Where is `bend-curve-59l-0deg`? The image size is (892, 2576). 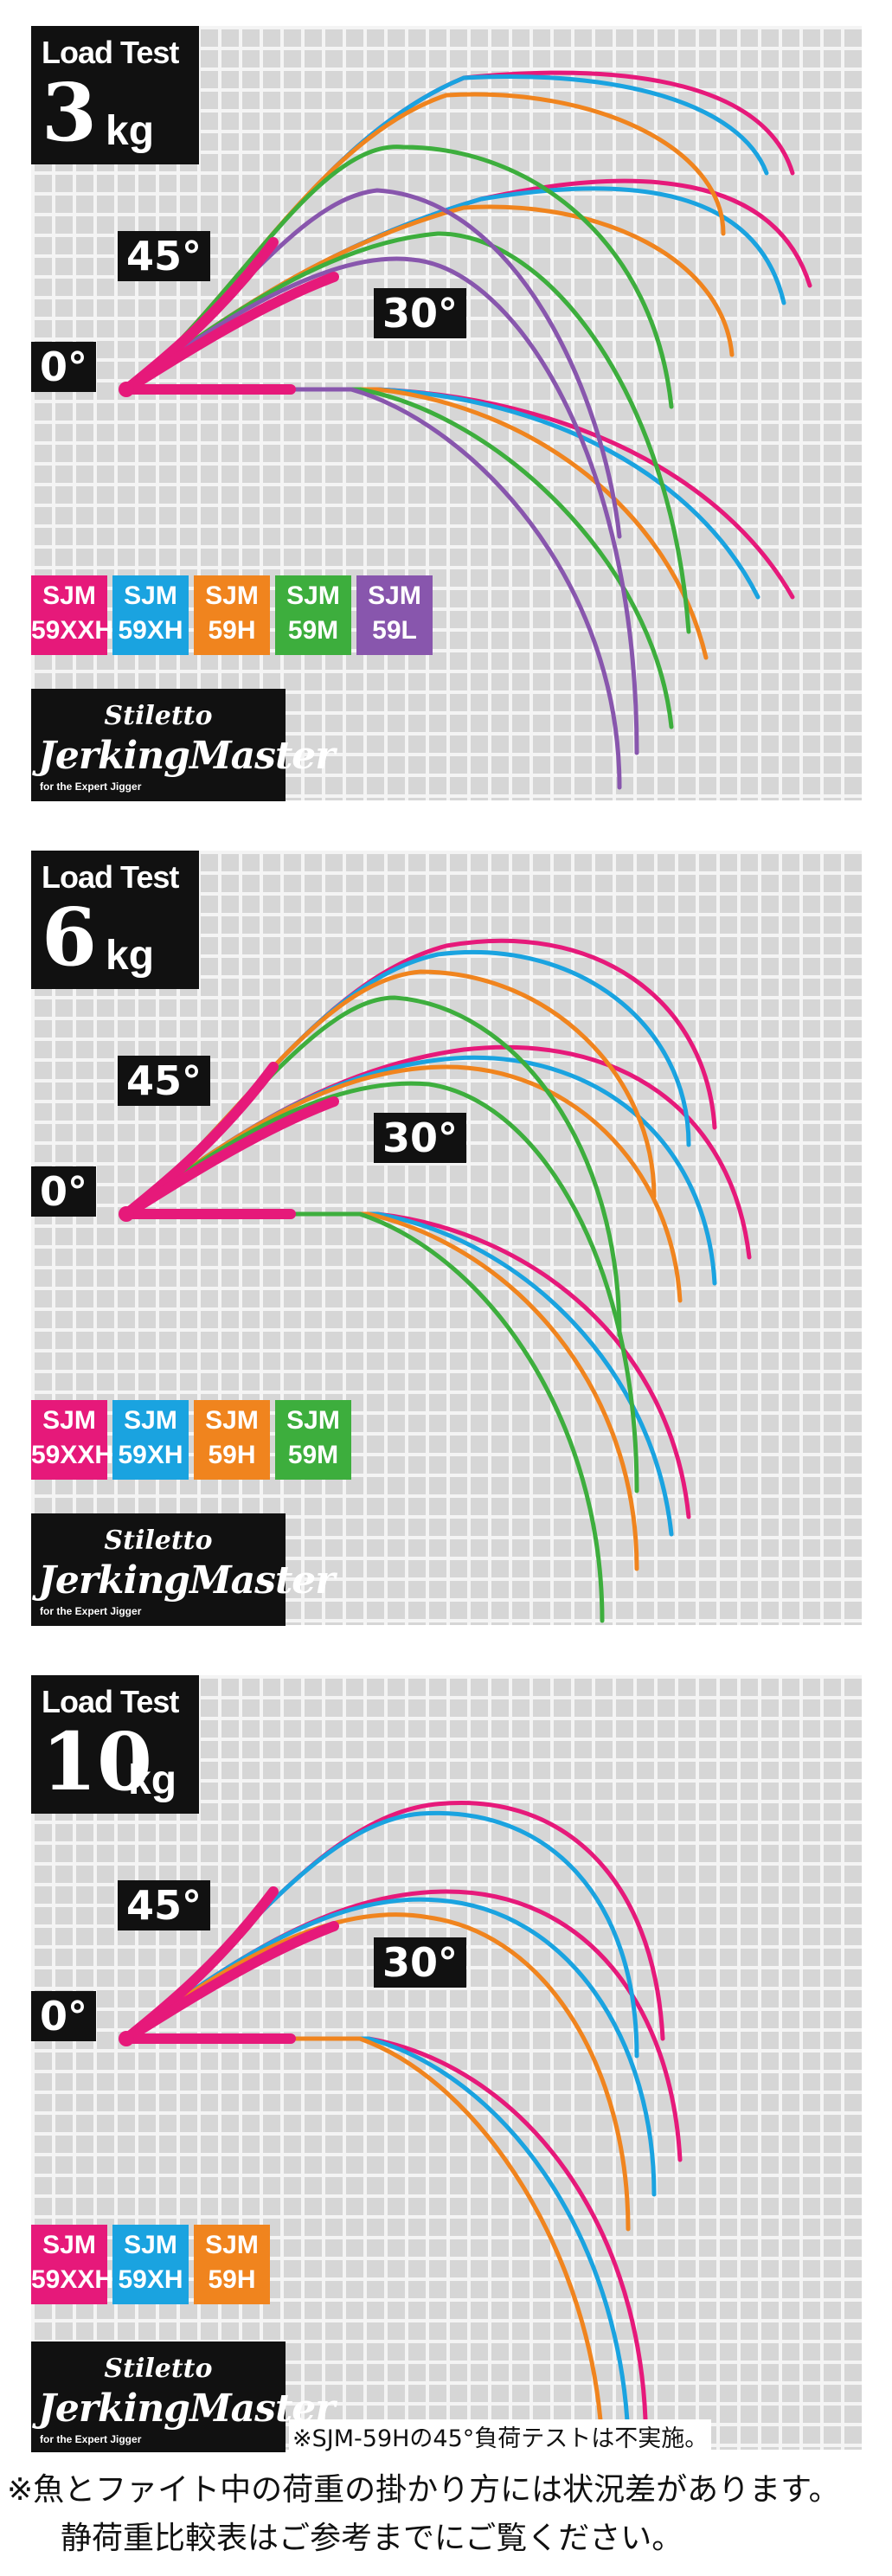
bend-curve-59l-0deg is located at coordinates (373, 588).